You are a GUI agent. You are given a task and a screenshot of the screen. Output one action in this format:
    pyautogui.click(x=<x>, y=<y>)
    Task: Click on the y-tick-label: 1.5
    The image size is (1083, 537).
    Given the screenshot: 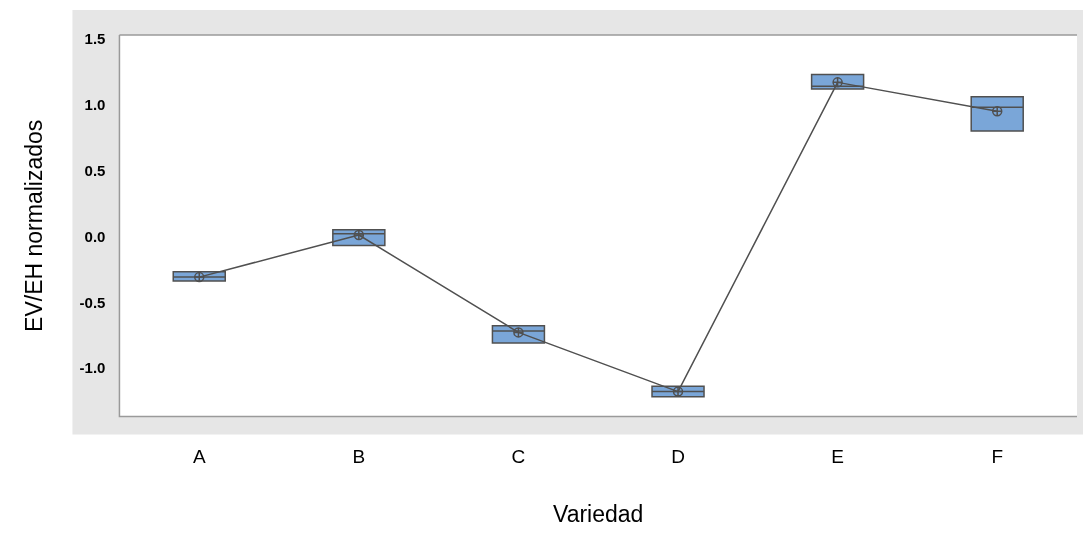 What is the action you would take?
    pyautogui.click(x=95, y=39)
    